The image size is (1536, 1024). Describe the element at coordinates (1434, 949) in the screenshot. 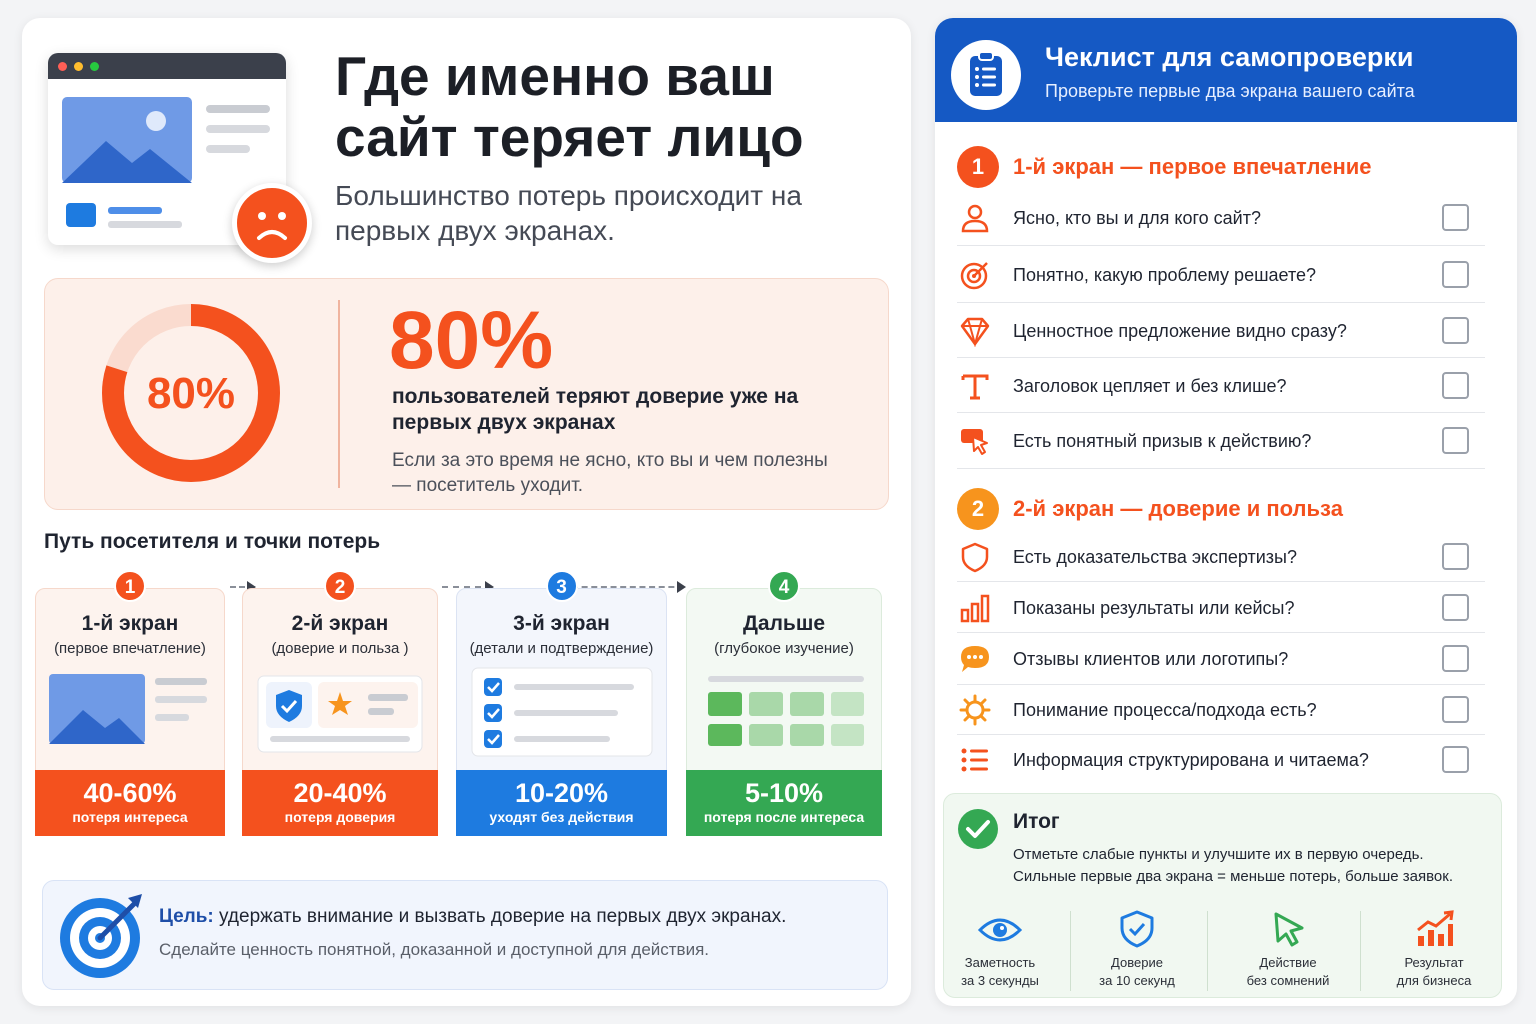

I see `result-business: Результат для бизнеса` at that location.